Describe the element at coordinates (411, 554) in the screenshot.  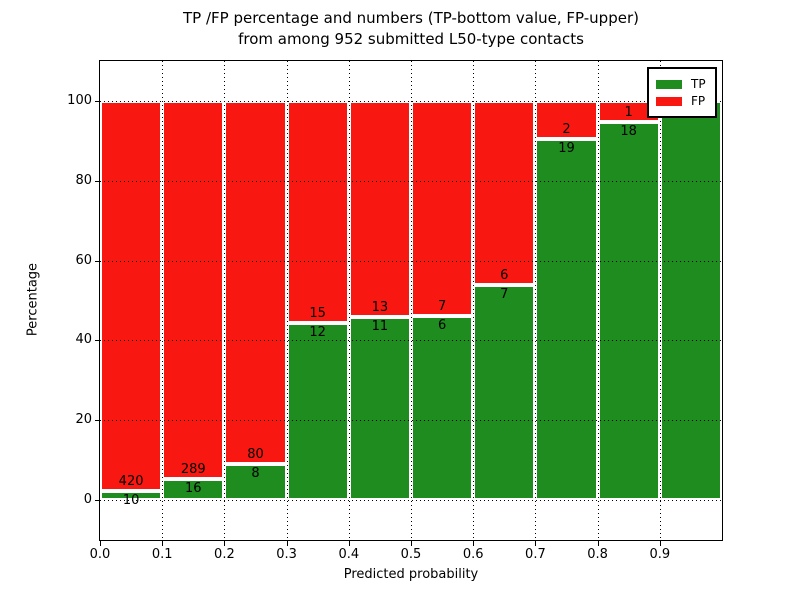
I see `x-tick-label: 0.5` at that location.